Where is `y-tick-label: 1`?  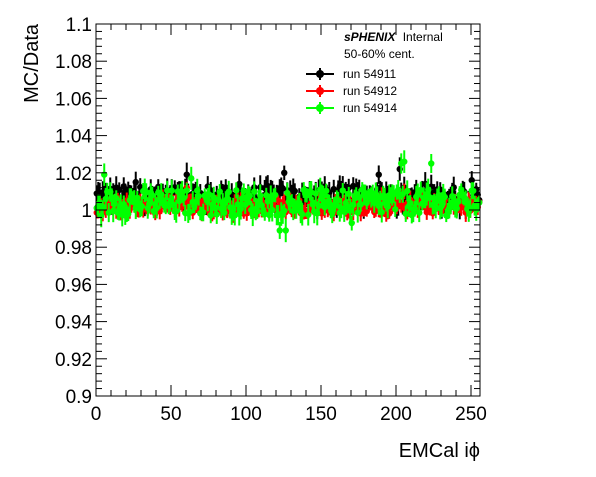
y-tick-label: 1 is located at coordinates (86, 211).